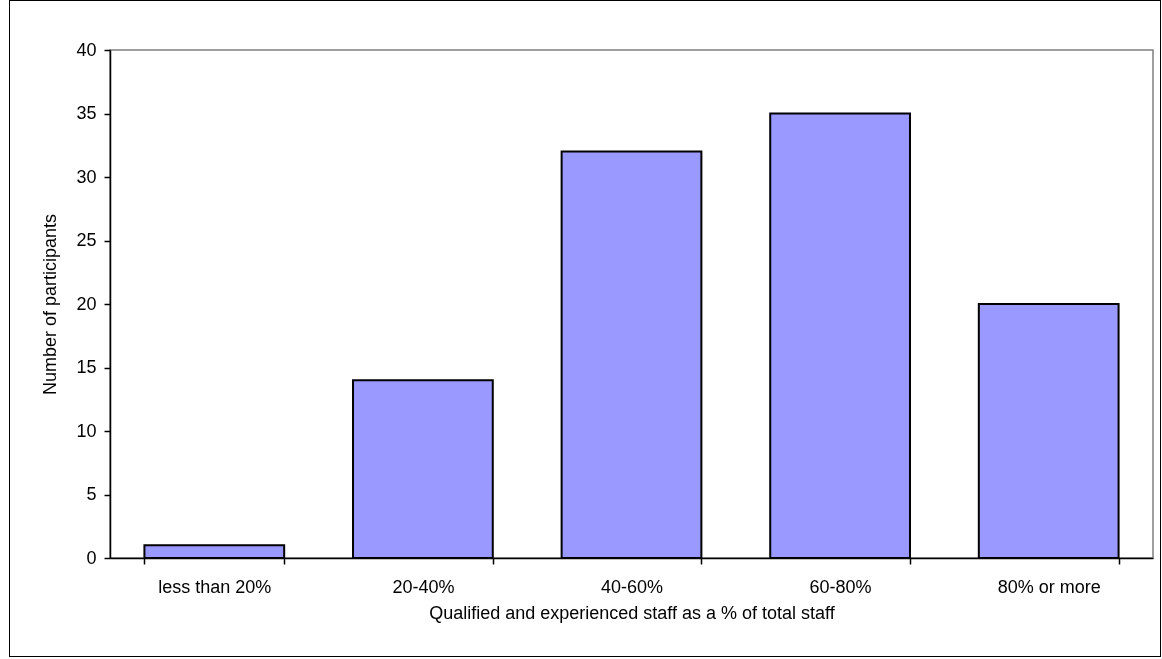 This screenshot has width=1162, height=659. I want to click on y-tick-label: 5, so click(91, 494).